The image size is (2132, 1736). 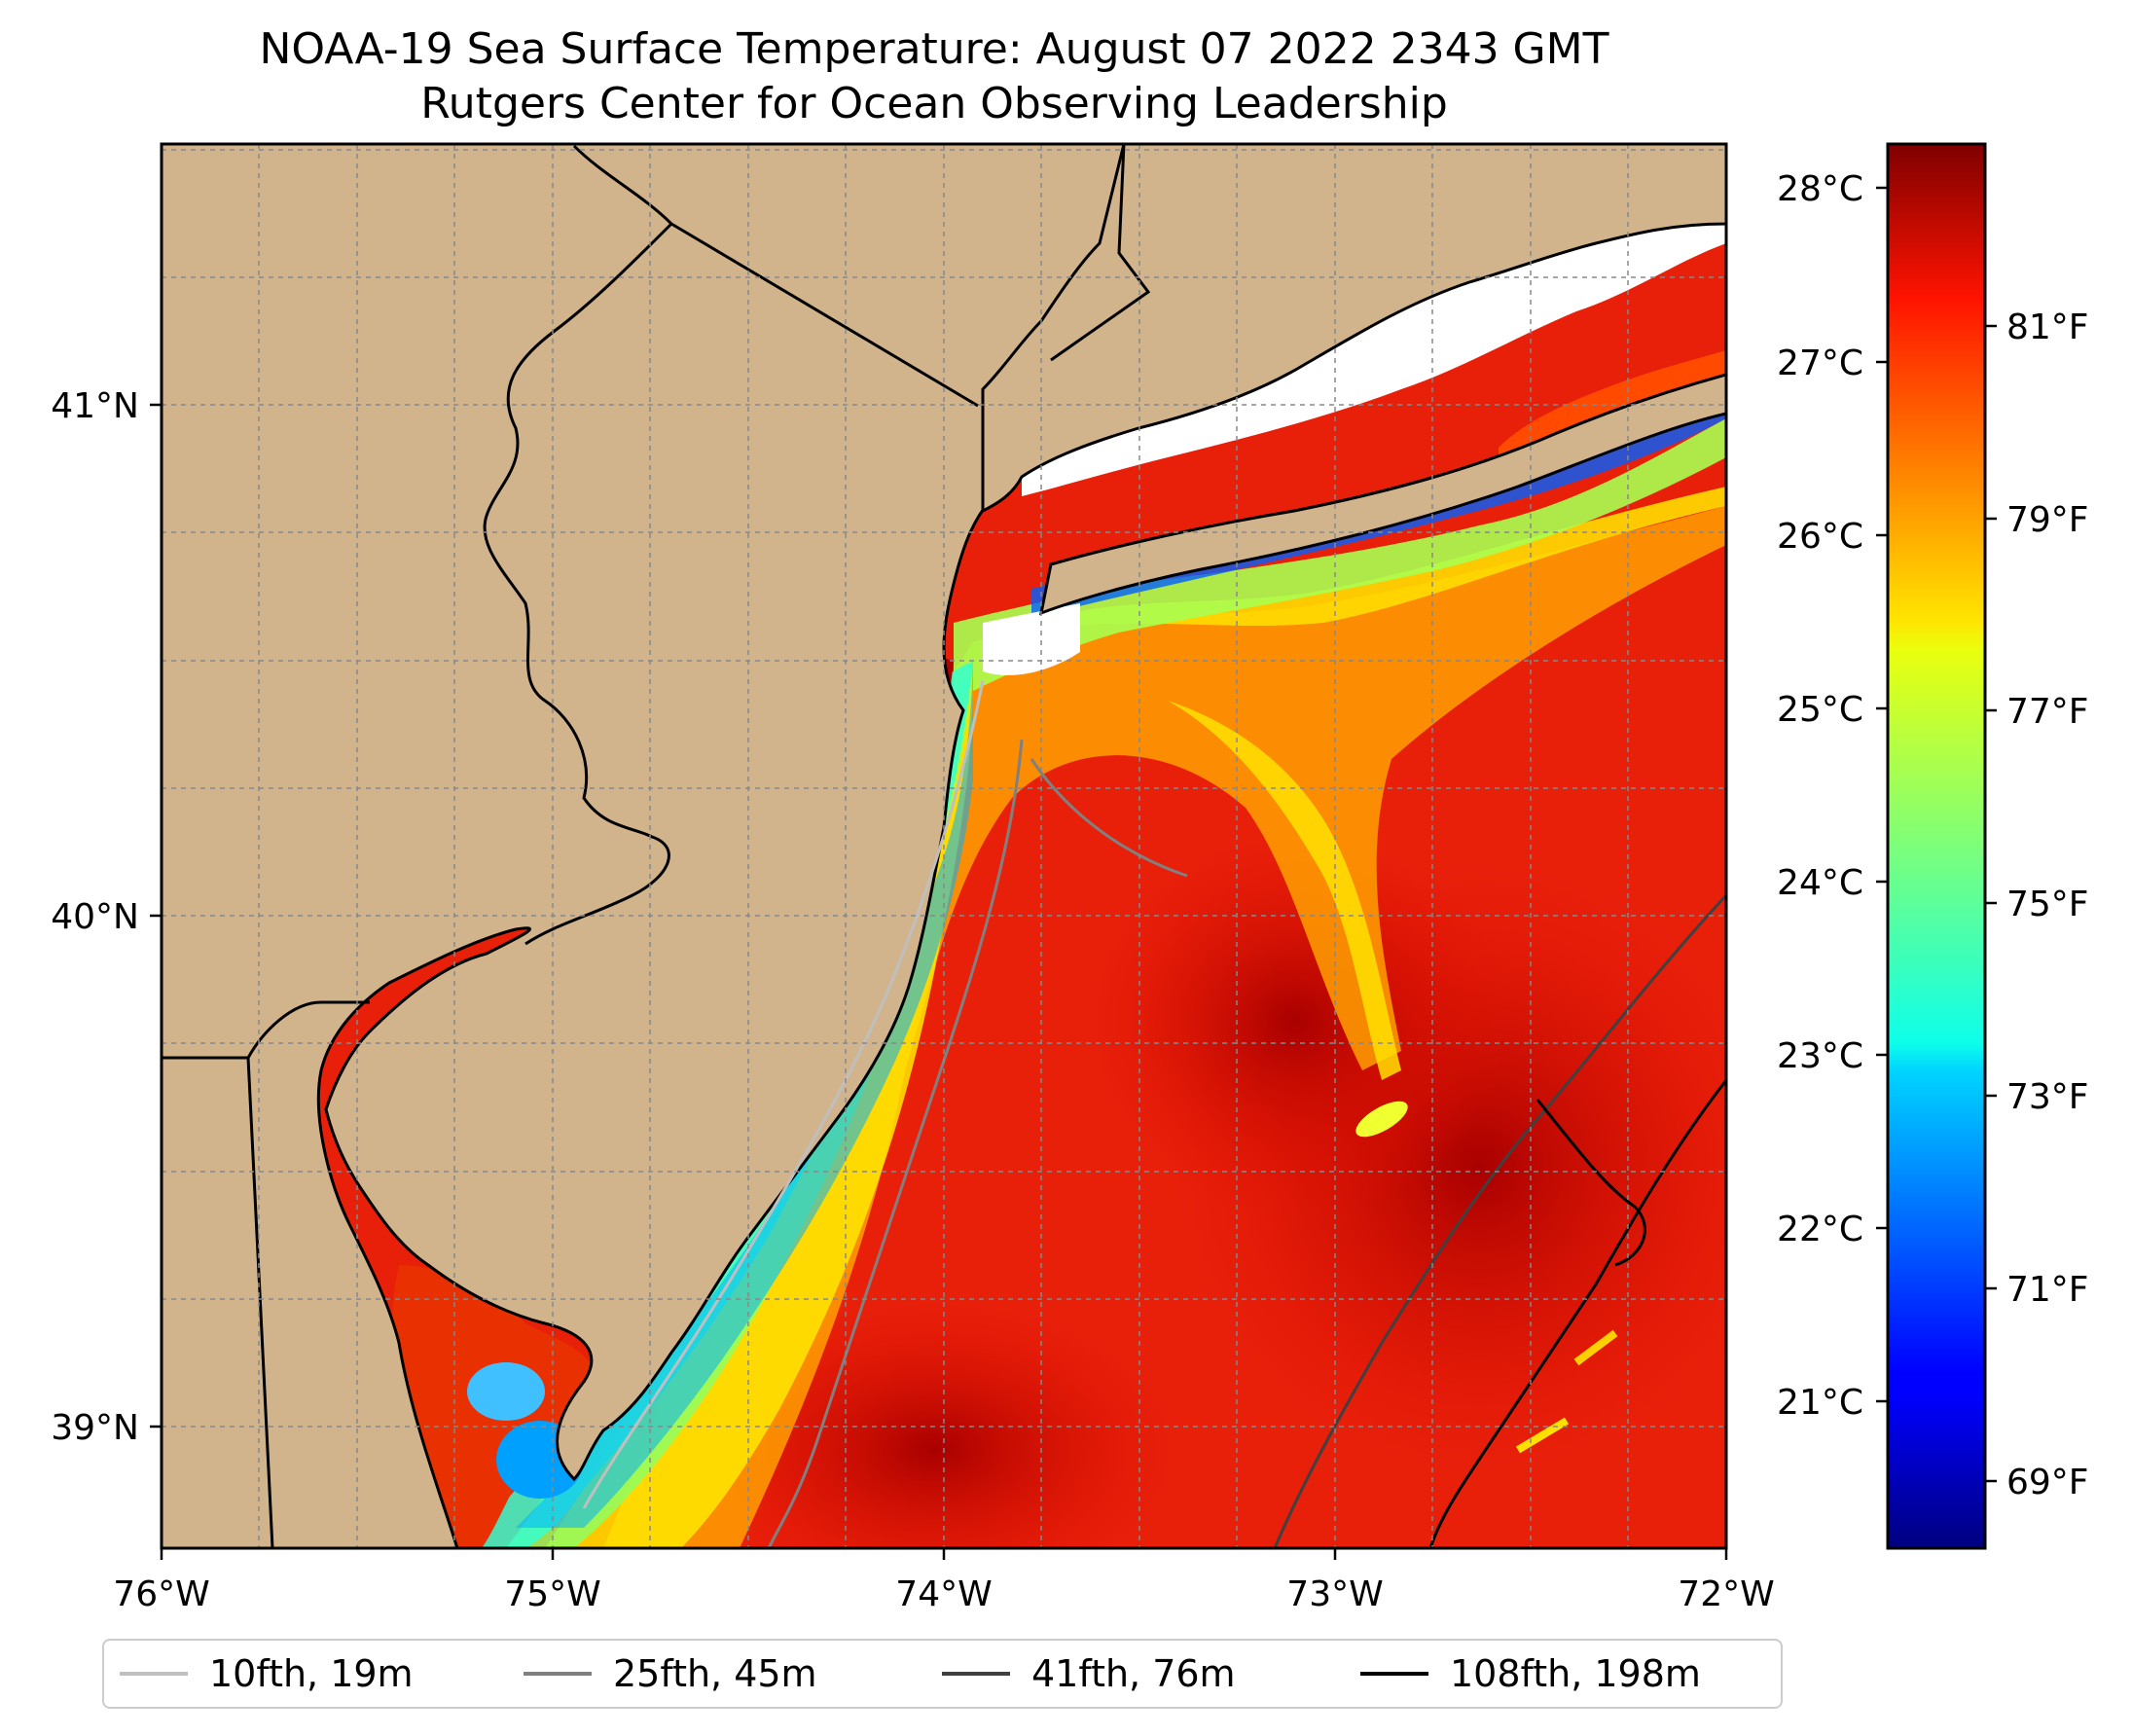 I want to click on state-line-nj-ny, so click(x=825, y=315).